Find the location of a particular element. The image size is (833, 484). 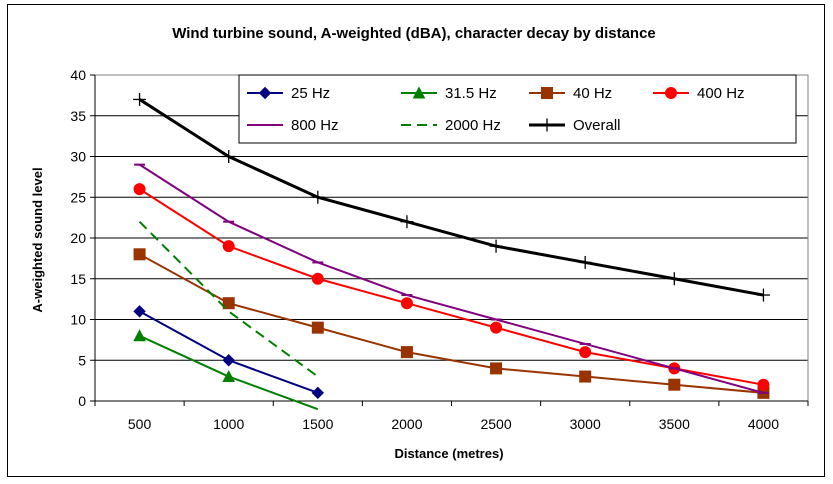

x-tick-label: 2000 is located at coordinates (406, 424).